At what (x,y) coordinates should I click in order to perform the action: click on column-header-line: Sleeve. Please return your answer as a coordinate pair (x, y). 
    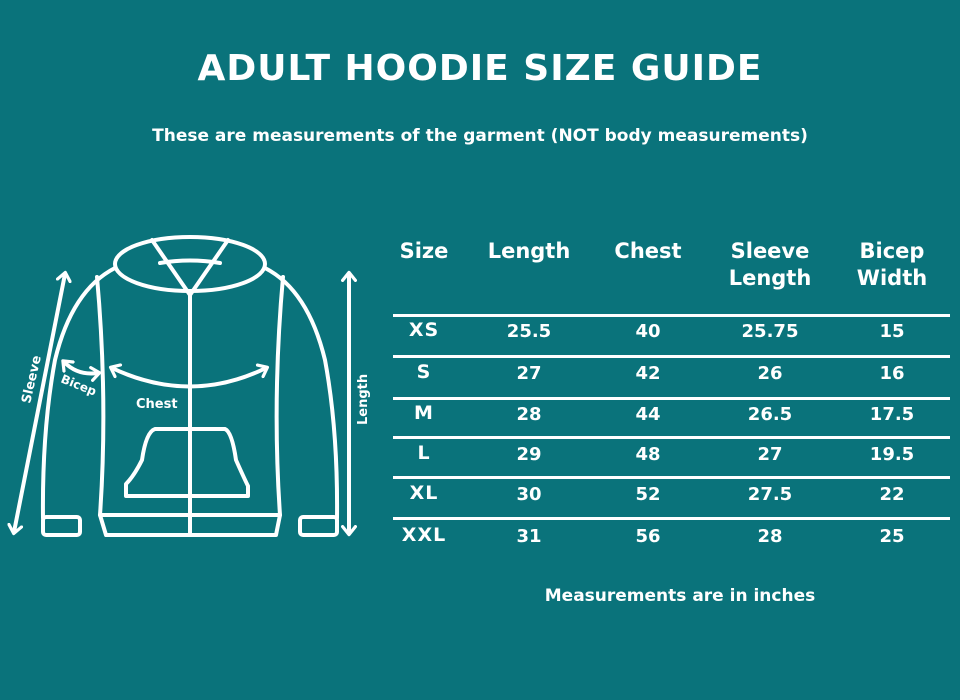
    Looking at the image, I should click on (770, 251).